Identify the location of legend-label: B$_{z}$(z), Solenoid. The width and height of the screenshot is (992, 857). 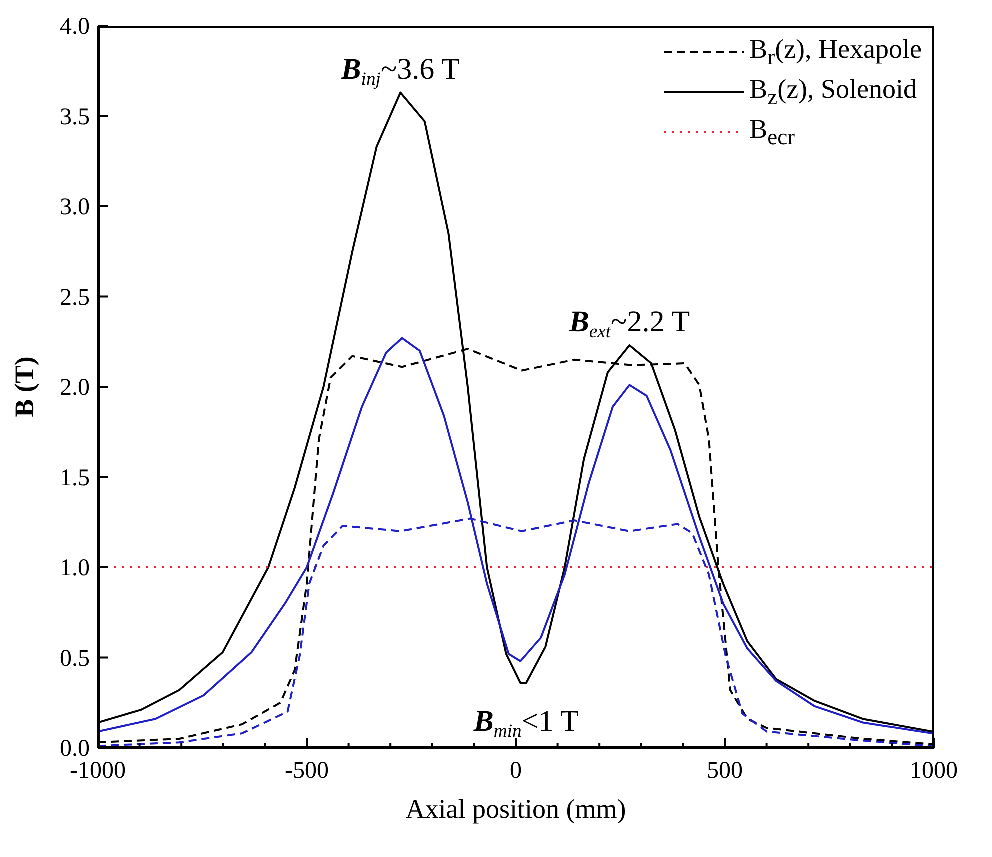
(834, 92).